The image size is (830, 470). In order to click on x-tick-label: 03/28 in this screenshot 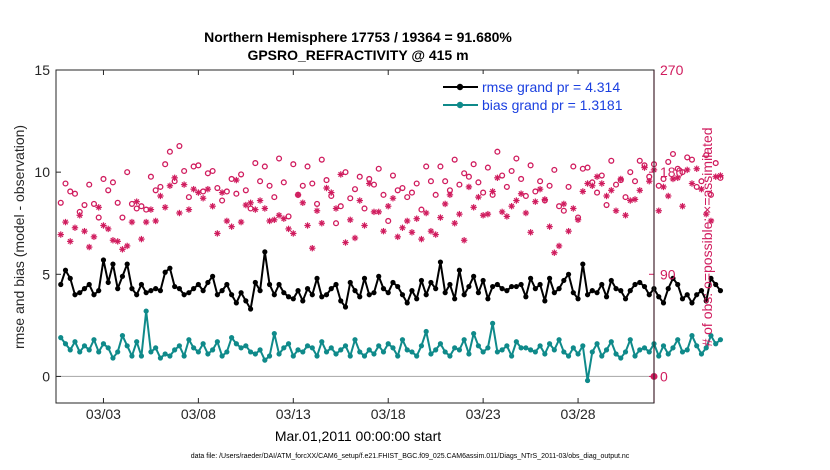, I will do `click(578, 414)`.